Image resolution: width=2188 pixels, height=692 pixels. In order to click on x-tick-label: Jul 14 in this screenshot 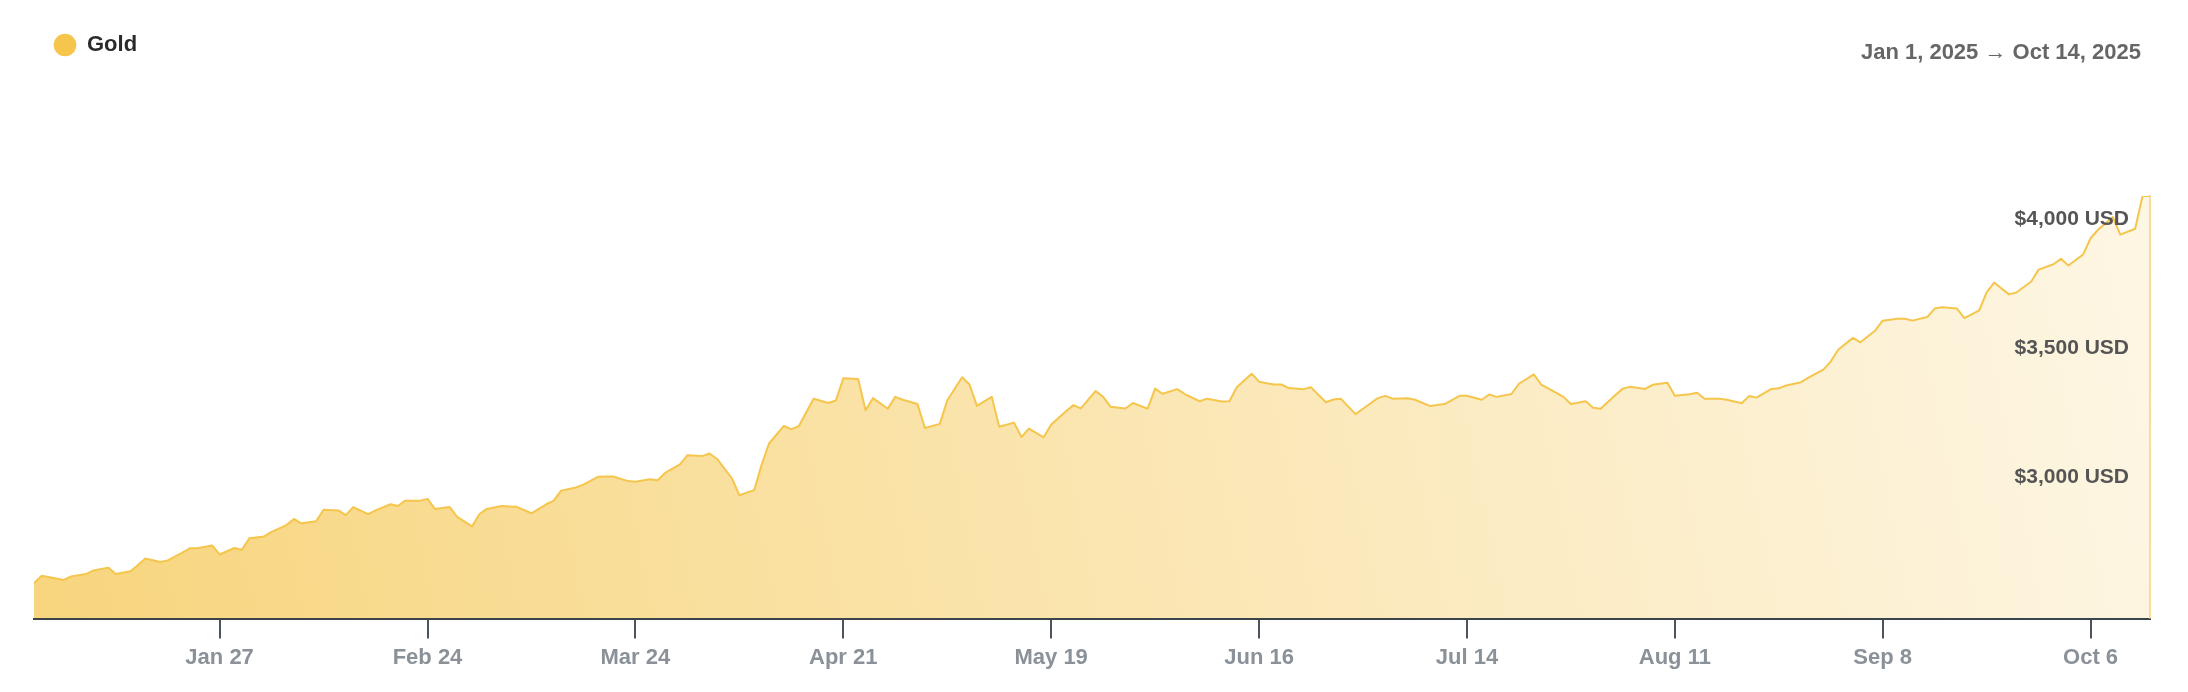, I will do `click(1467, 656)`.